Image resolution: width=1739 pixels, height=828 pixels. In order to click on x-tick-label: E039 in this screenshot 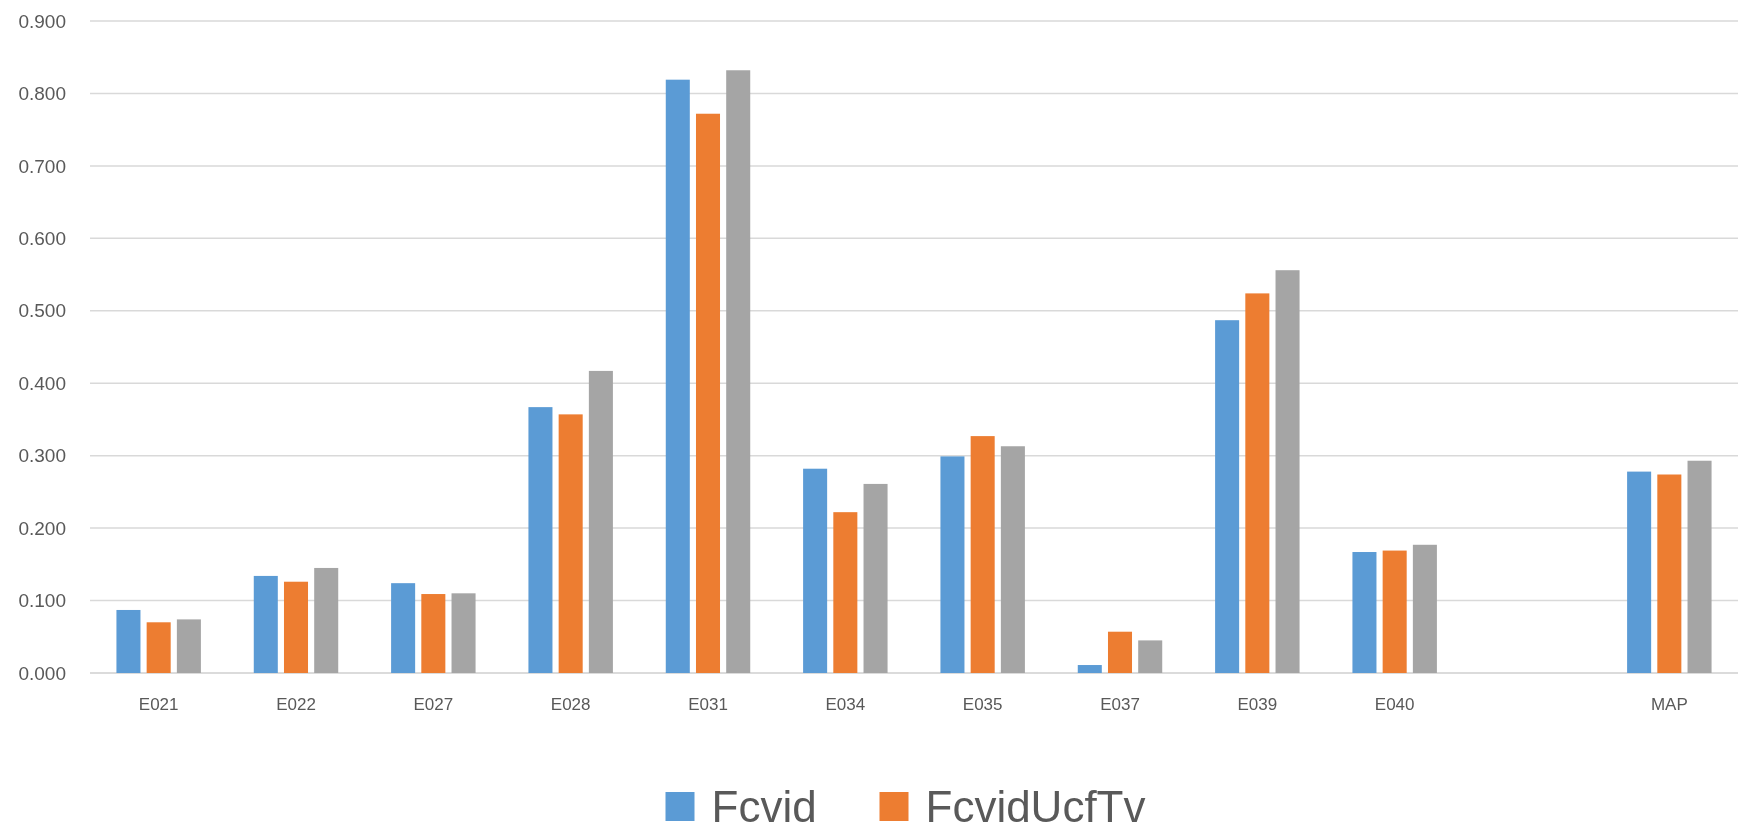, I will do `click(1257, 704)`.